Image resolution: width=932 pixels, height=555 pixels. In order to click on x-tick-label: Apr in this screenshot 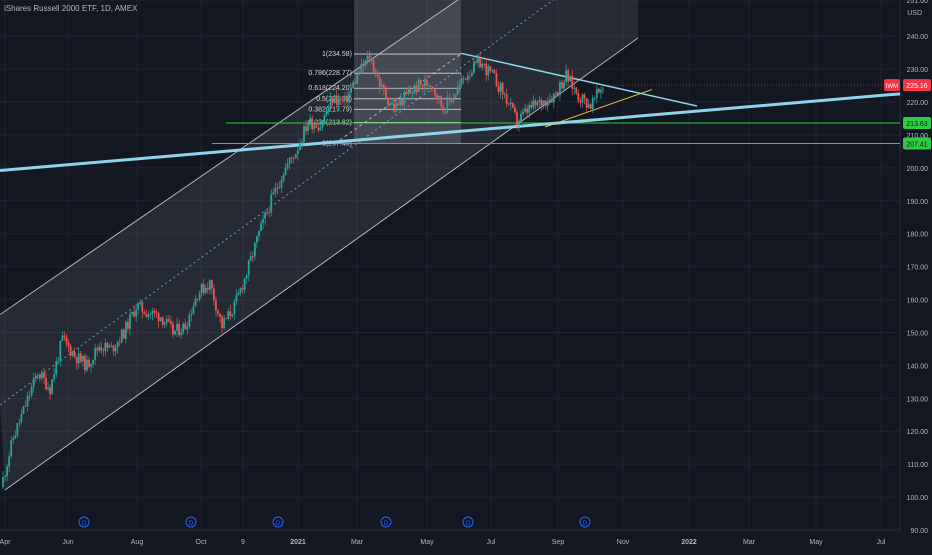, I will do `click(5, 542)`.